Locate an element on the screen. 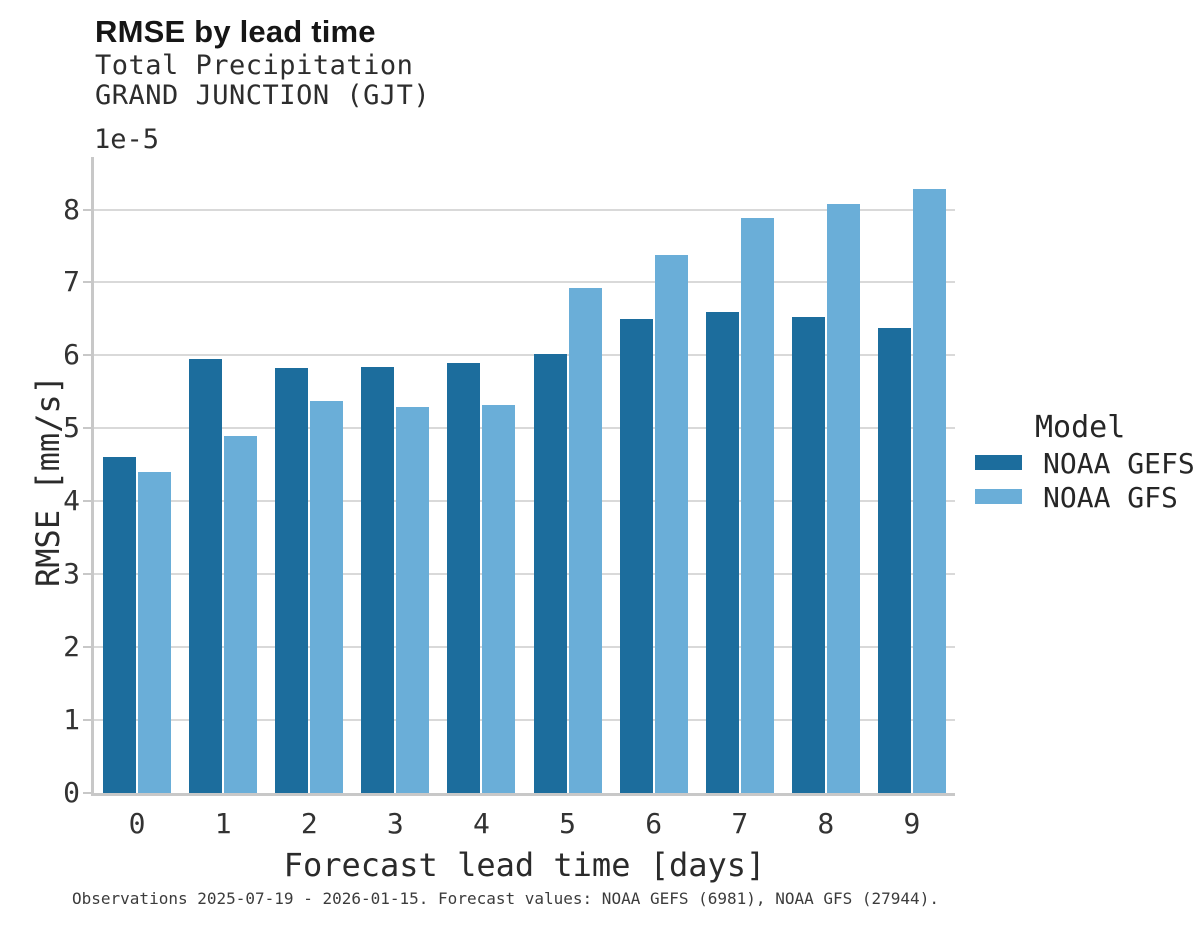 Image resolution: width=1195 pixels, height=926 pixels. chart-subtitle-variable: Total Precipitation is located at coordinates (254, 65).